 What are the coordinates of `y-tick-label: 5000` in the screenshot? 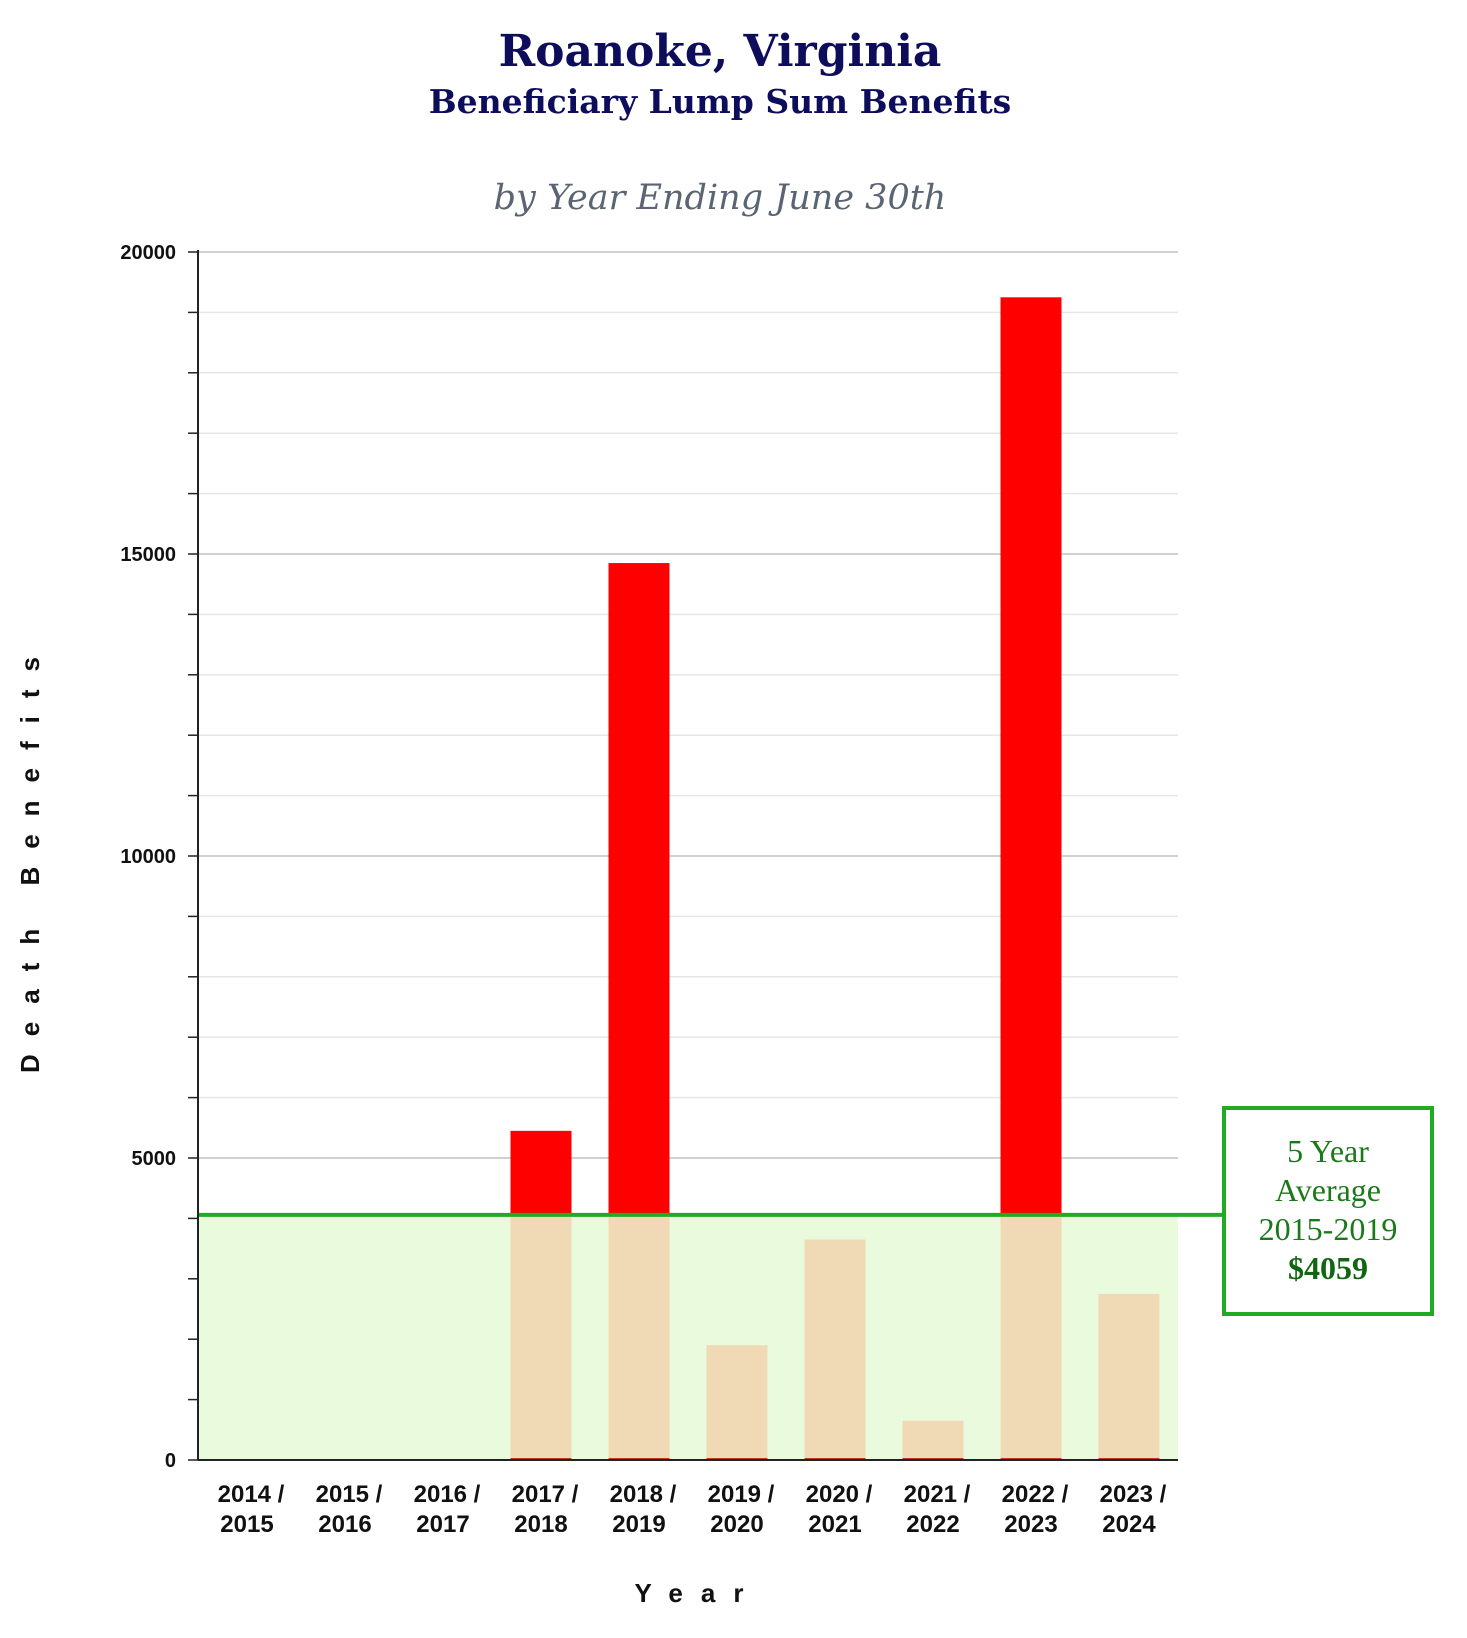 It's located at (154, 1159).